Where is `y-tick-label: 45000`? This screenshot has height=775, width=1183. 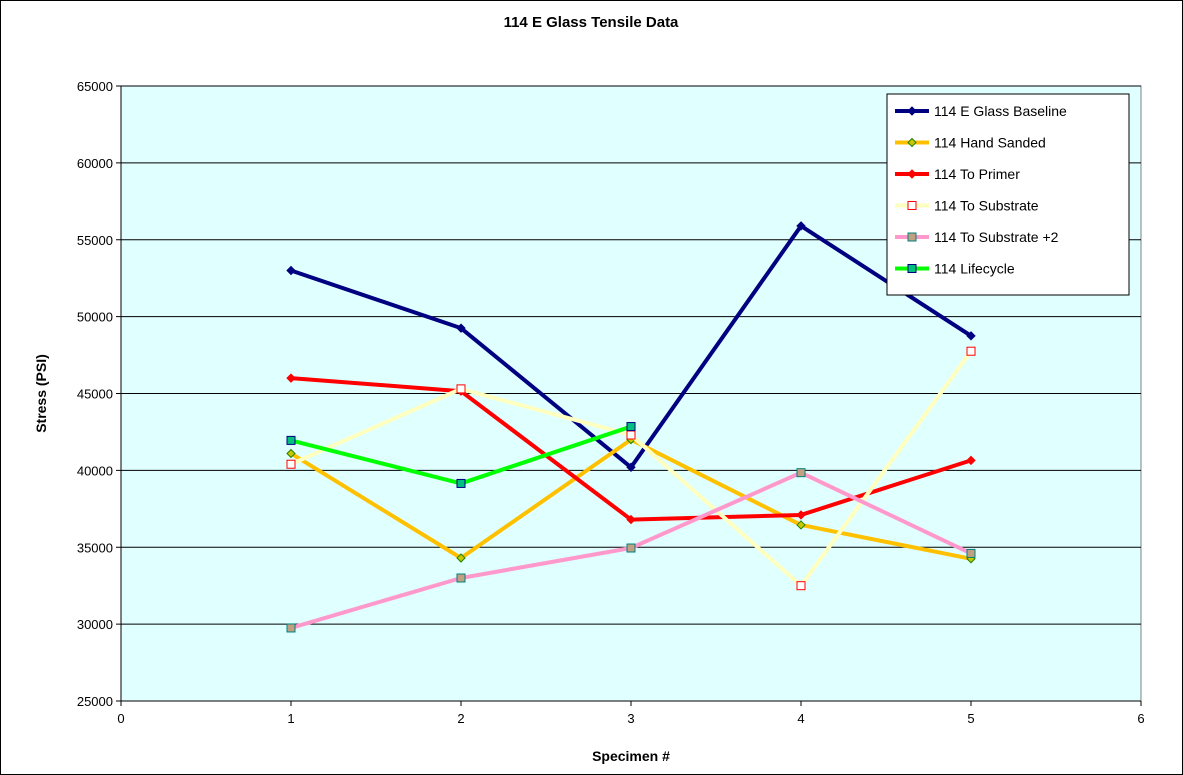
y-tick-label: 45000 is located at coordinates (95, 394).